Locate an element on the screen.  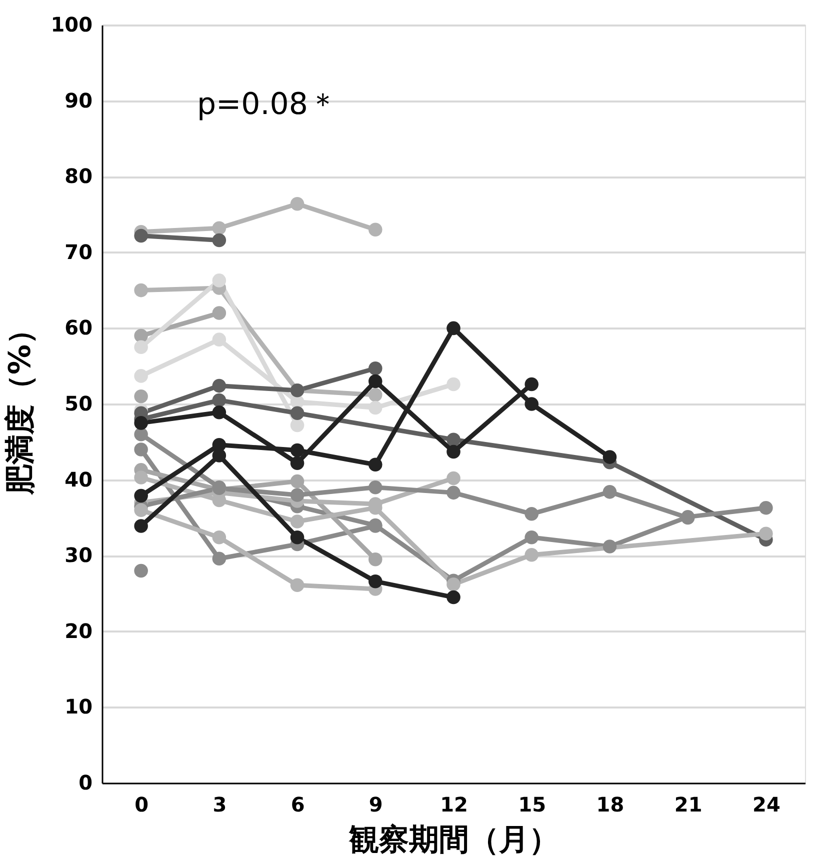
x-tick-label: 0 is located at coordinates (141, 804).